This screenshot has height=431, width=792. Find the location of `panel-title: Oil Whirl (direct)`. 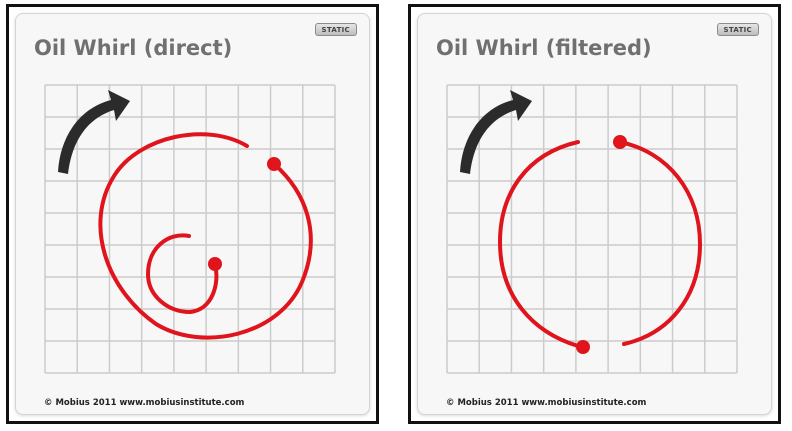

panel-title: Oil Whirl (direct) is located at coordinates (133, 48).